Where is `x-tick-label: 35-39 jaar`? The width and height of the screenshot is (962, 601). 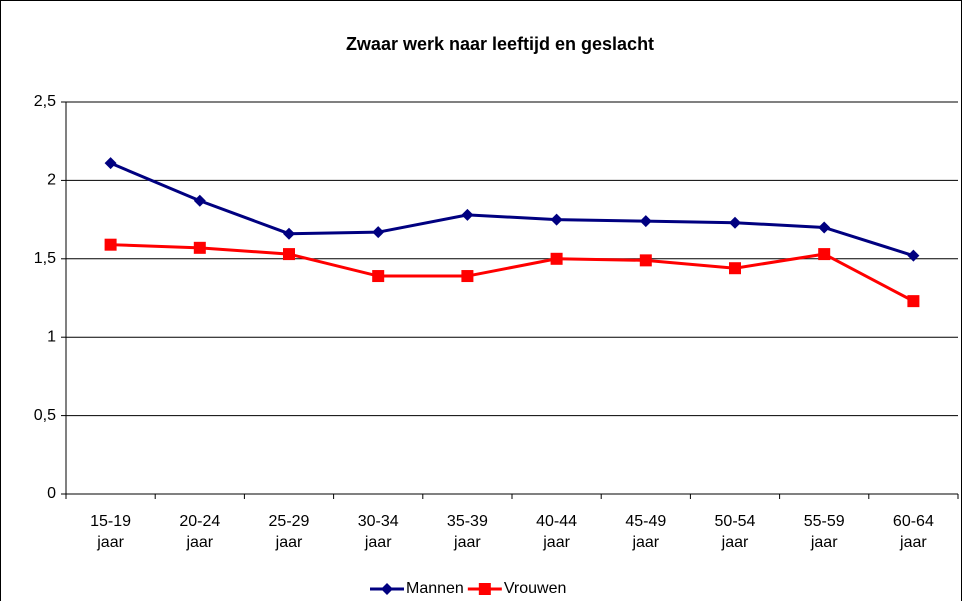 x-tick-label: 35-39 jaar is located at coordinates (467, 532).